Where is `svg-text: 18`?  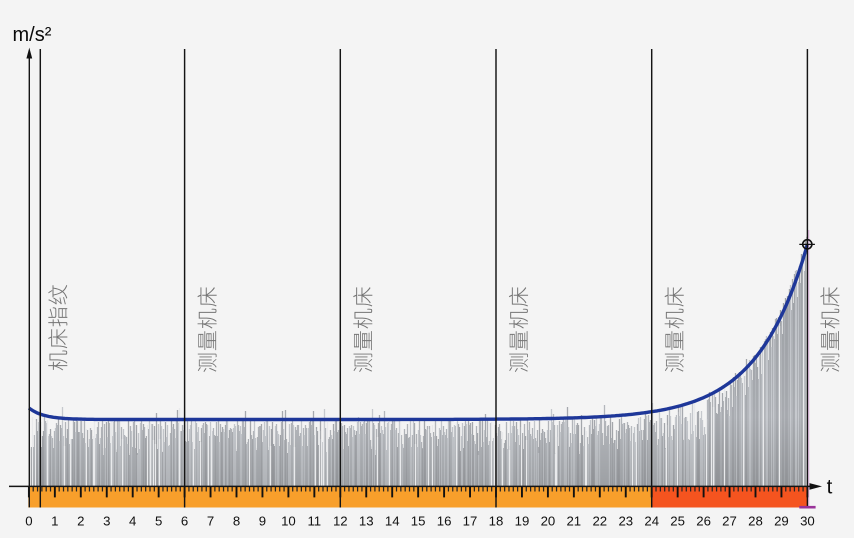
svg-text: 18 is located at coordinates (496, 520).